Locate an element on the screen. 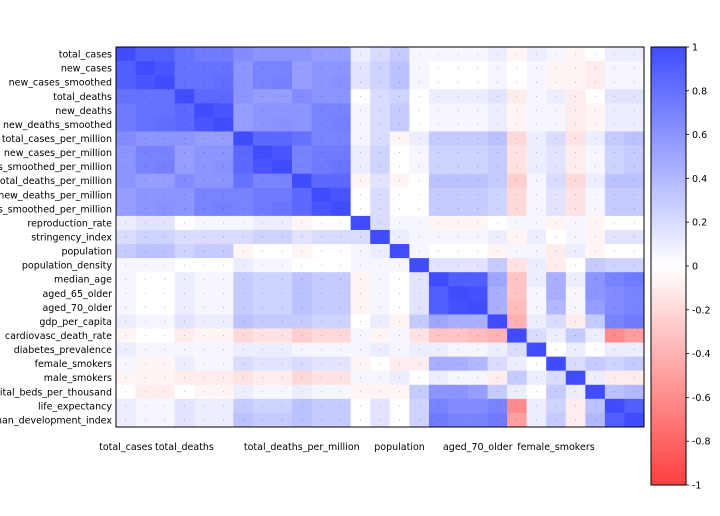 The height and width of the screenshot is (516, 720). colorbar-segment is located at coordinates (668, 198).